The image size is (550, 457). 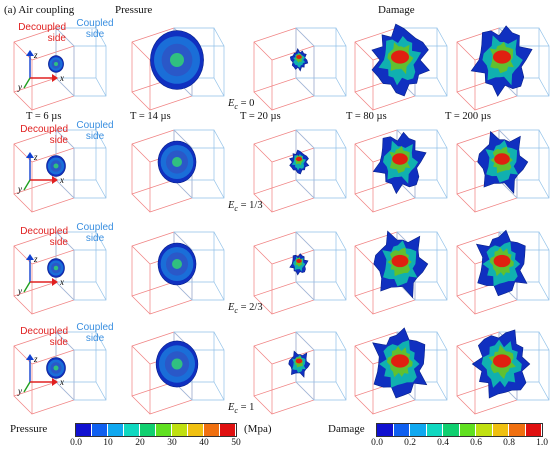 I want to click on ec-value: = 2/3, so click(x=250, y=307).